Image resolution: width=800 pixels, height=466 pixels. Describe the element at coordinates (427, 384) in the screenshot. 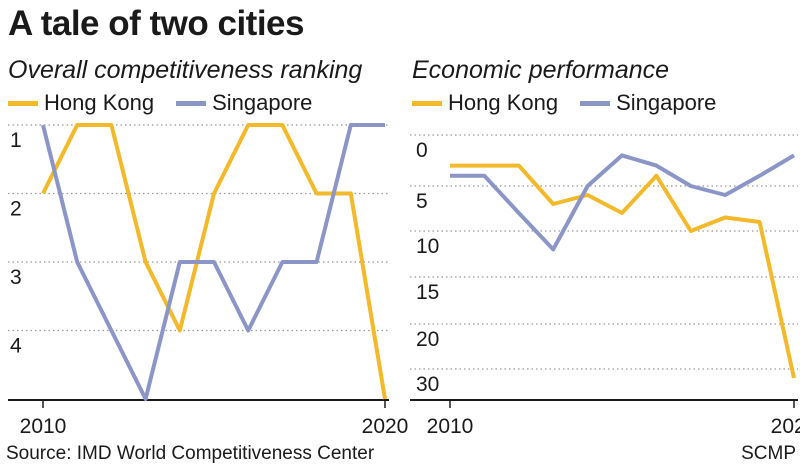

I see `right-y-tick-label: 30` at that location.